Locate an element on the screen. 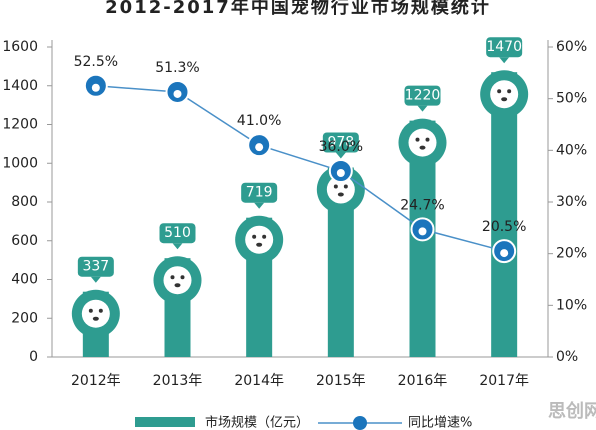 This screenshot has height=430, width=596. bar-value-label: 719 is located at coordinates (259, 193).